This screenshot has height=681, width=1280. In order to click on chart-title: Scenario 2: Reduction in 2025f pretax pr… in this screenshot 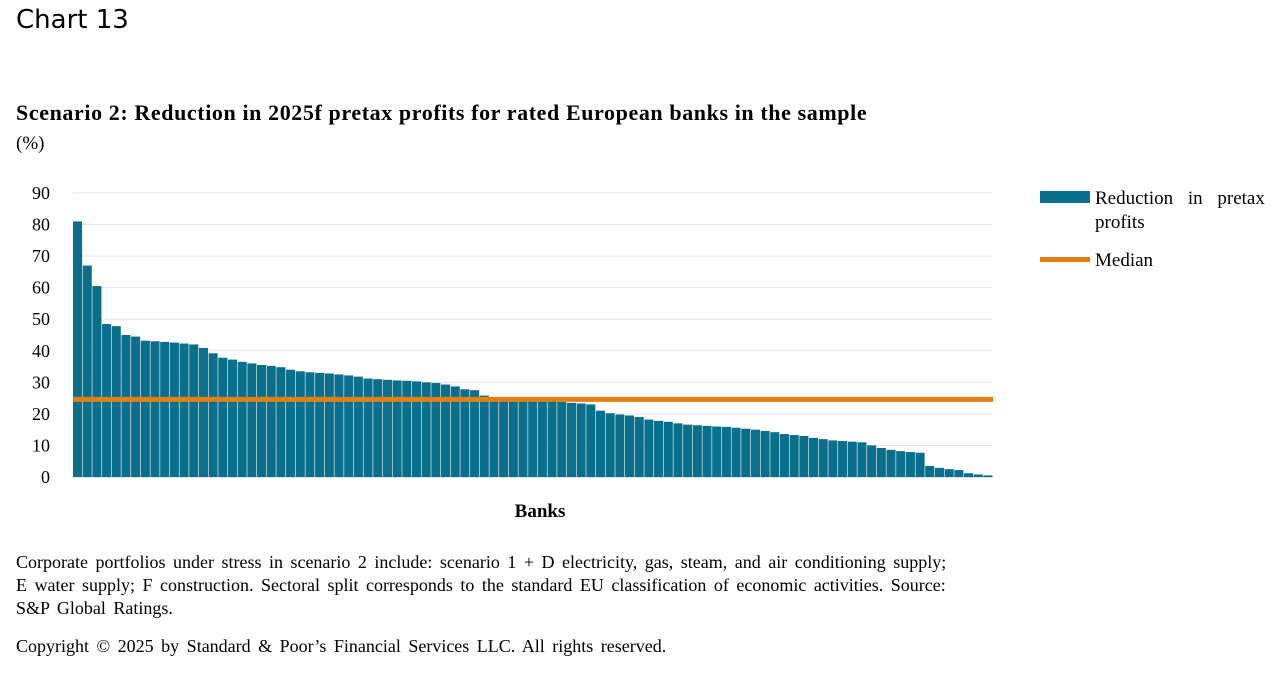, I will do `click(442, 112)`.